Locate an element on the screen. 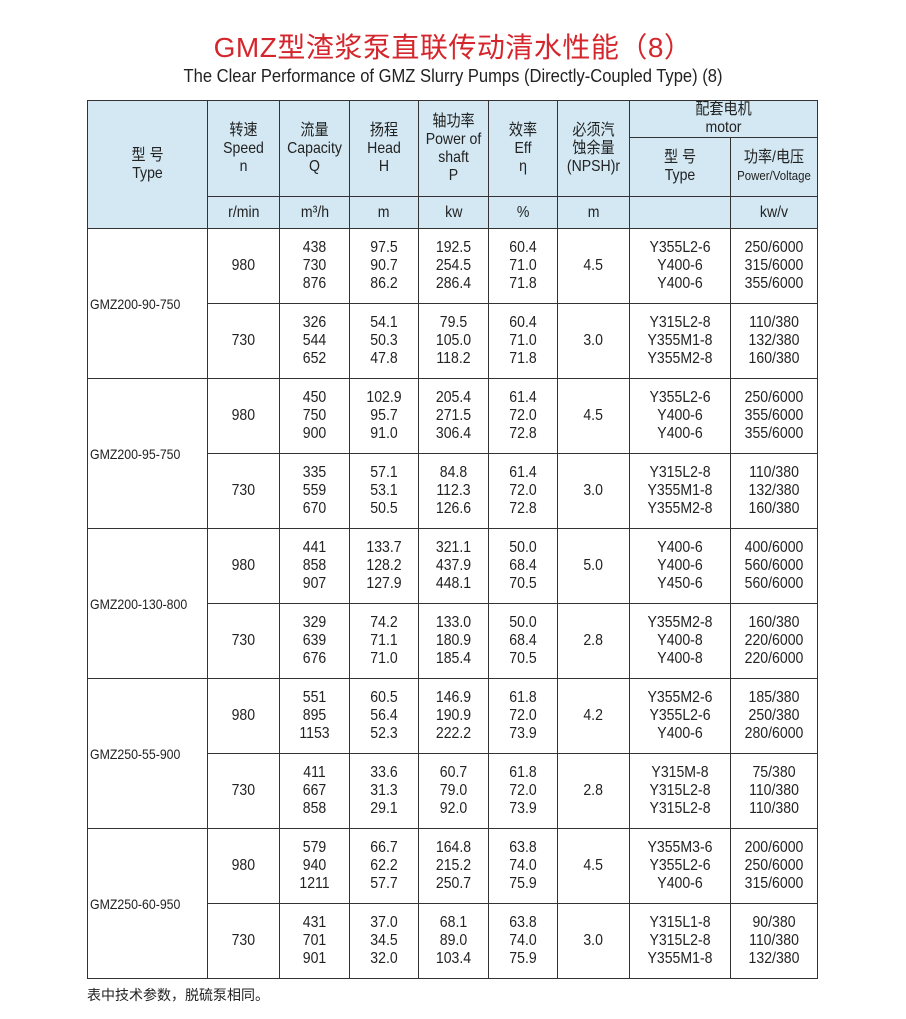 The height and width of the screenshot is (1019, 906). cell-value: 900 is located at coordinates (314, 433).